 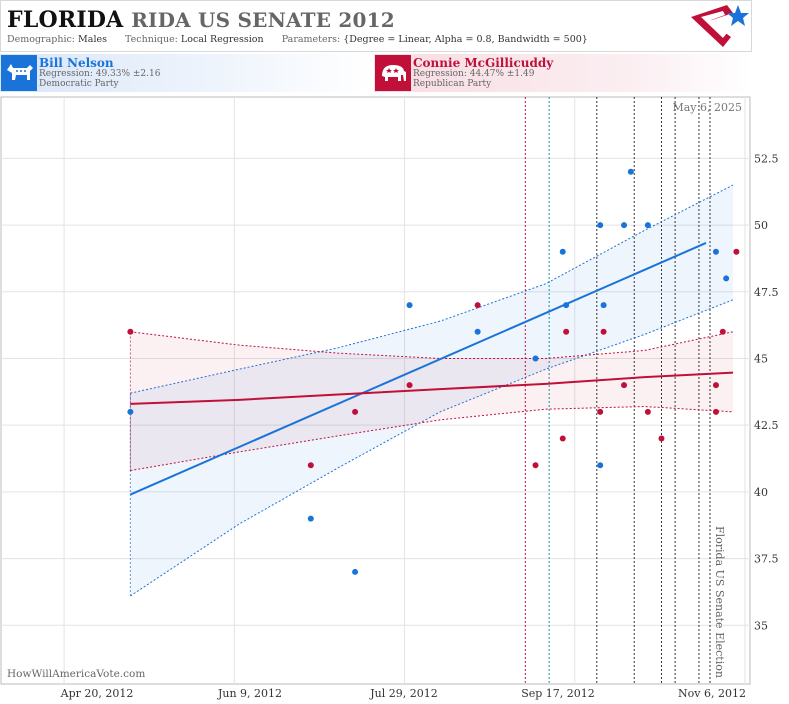 What do you see at coordinates (766, 559) in the screenshot?
I see `y-tick-label: 37.5` at bounding box center [766, 559].